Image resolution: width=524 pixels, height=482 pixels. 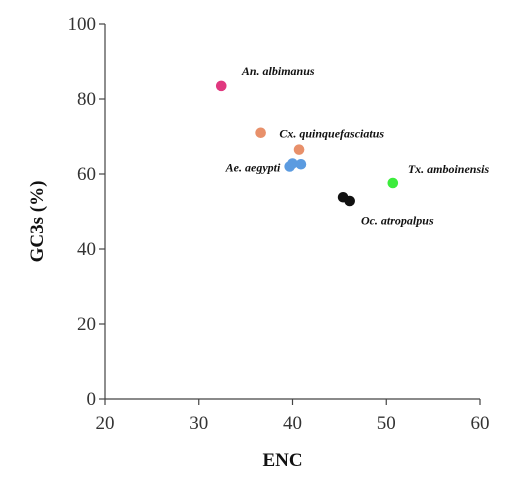 What do you see at coordinates (86, 99) in the screenshot?
I see `y-tick-label: 80` at bounding box center [86, 99].